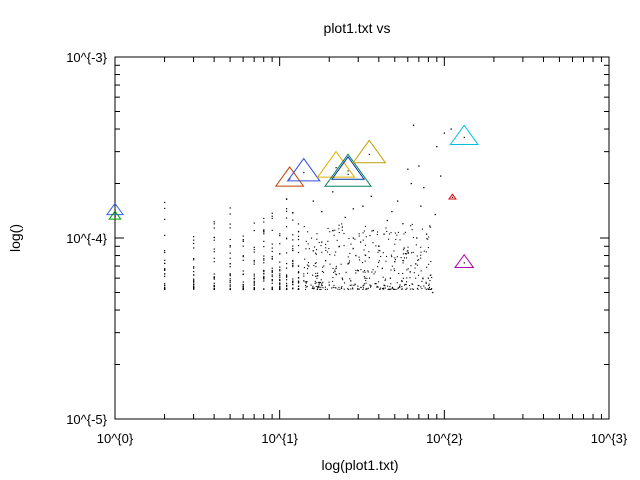 The height and width of the screenshot is (480, 640). I want to click on y-tick-labels: 10^{-5} 10^{-4} 10^{-3}, so click(86, 238).